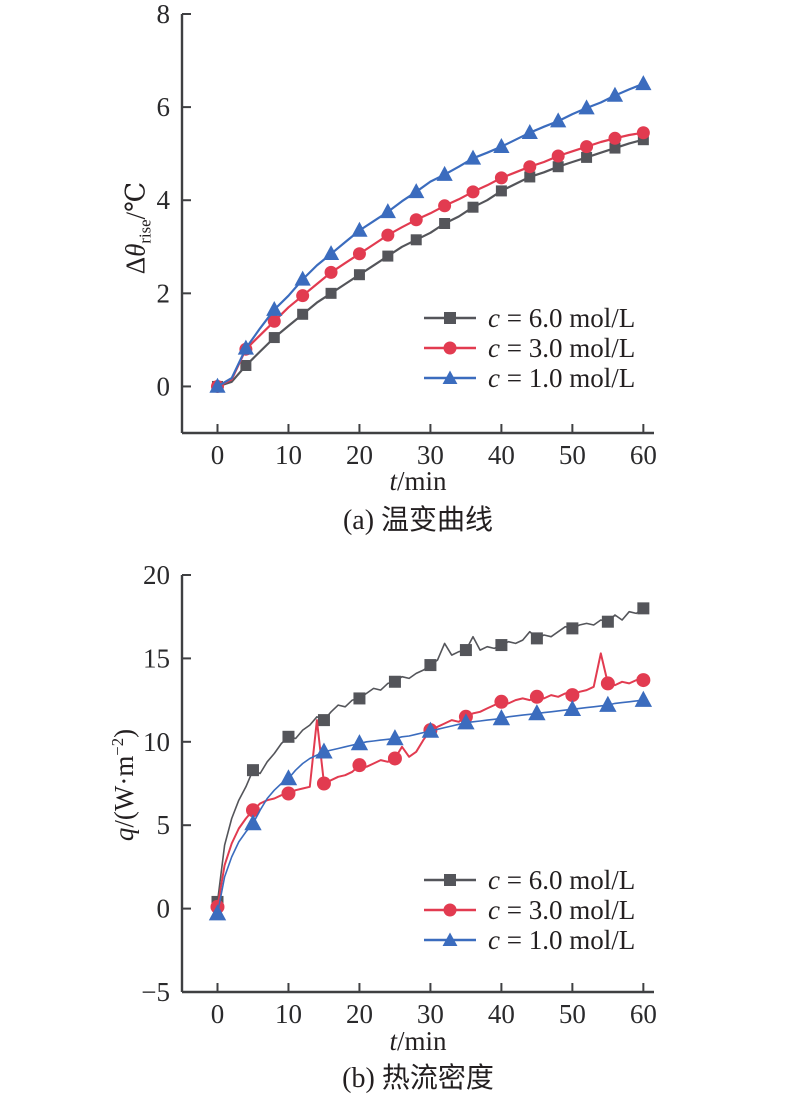  I want to click on x-tick-label: 0, so click(218, 455).